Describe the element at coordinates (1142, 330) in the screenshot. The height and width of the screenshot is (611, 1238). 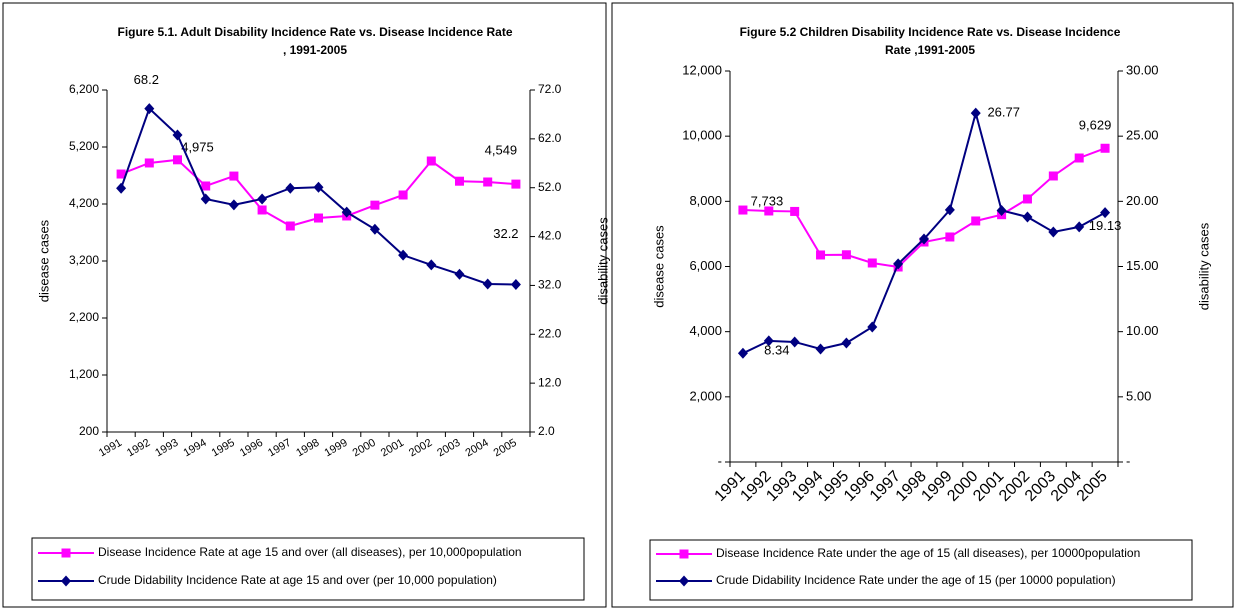
I see `y2-tick-label: 10.00` at that location.